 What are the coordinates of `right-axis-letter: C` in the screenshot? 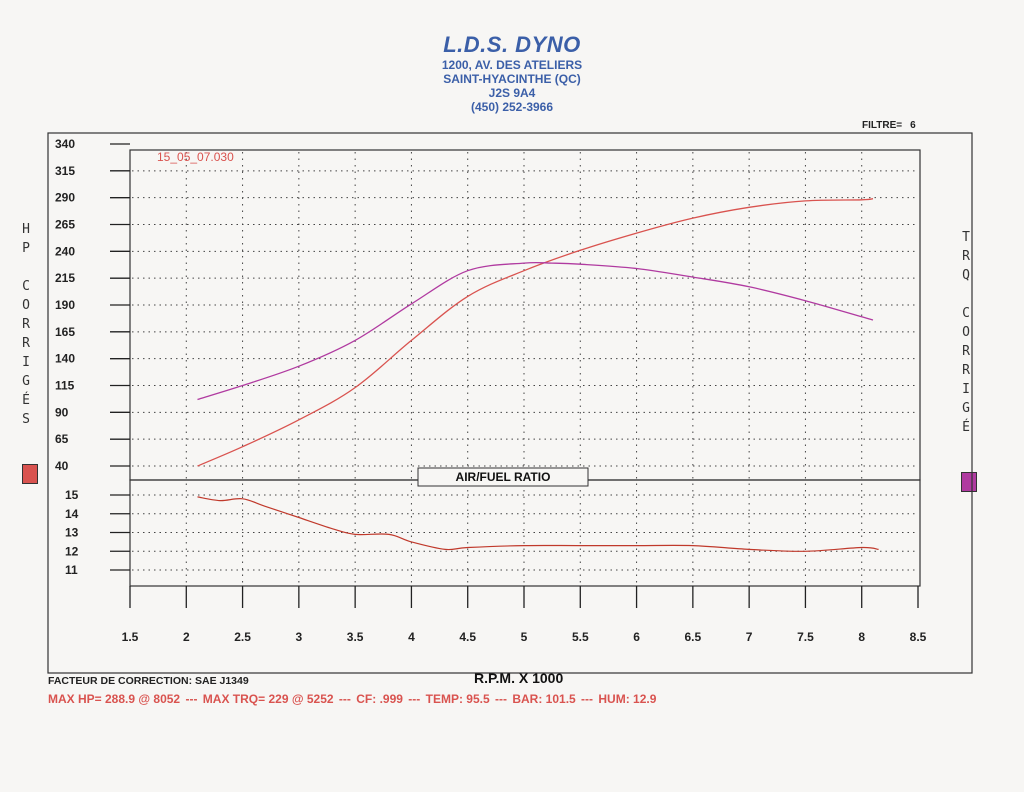 It's located at (966, 313).